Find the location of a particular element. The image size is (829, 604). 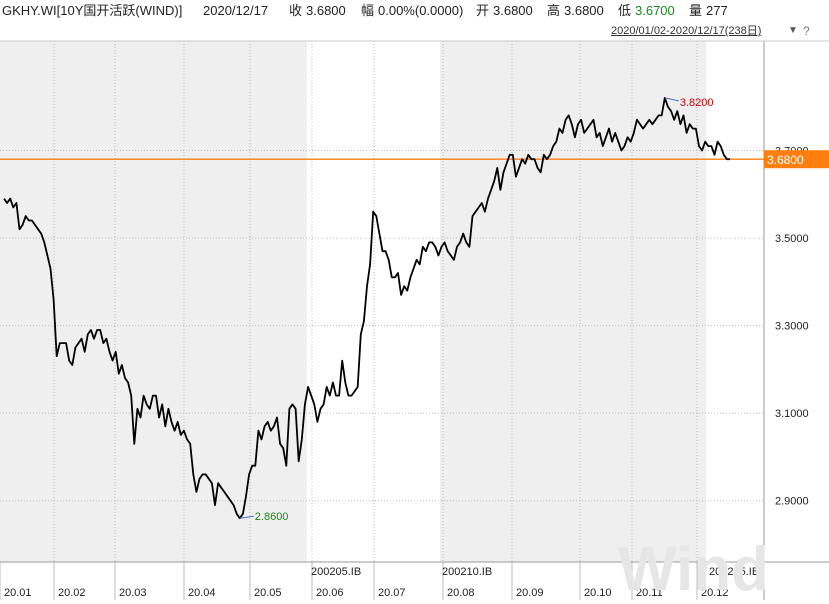

date-range-bar: 2020/01/02-2020/12/17(238日) ▼ ? is located at coordinates (414, 31).